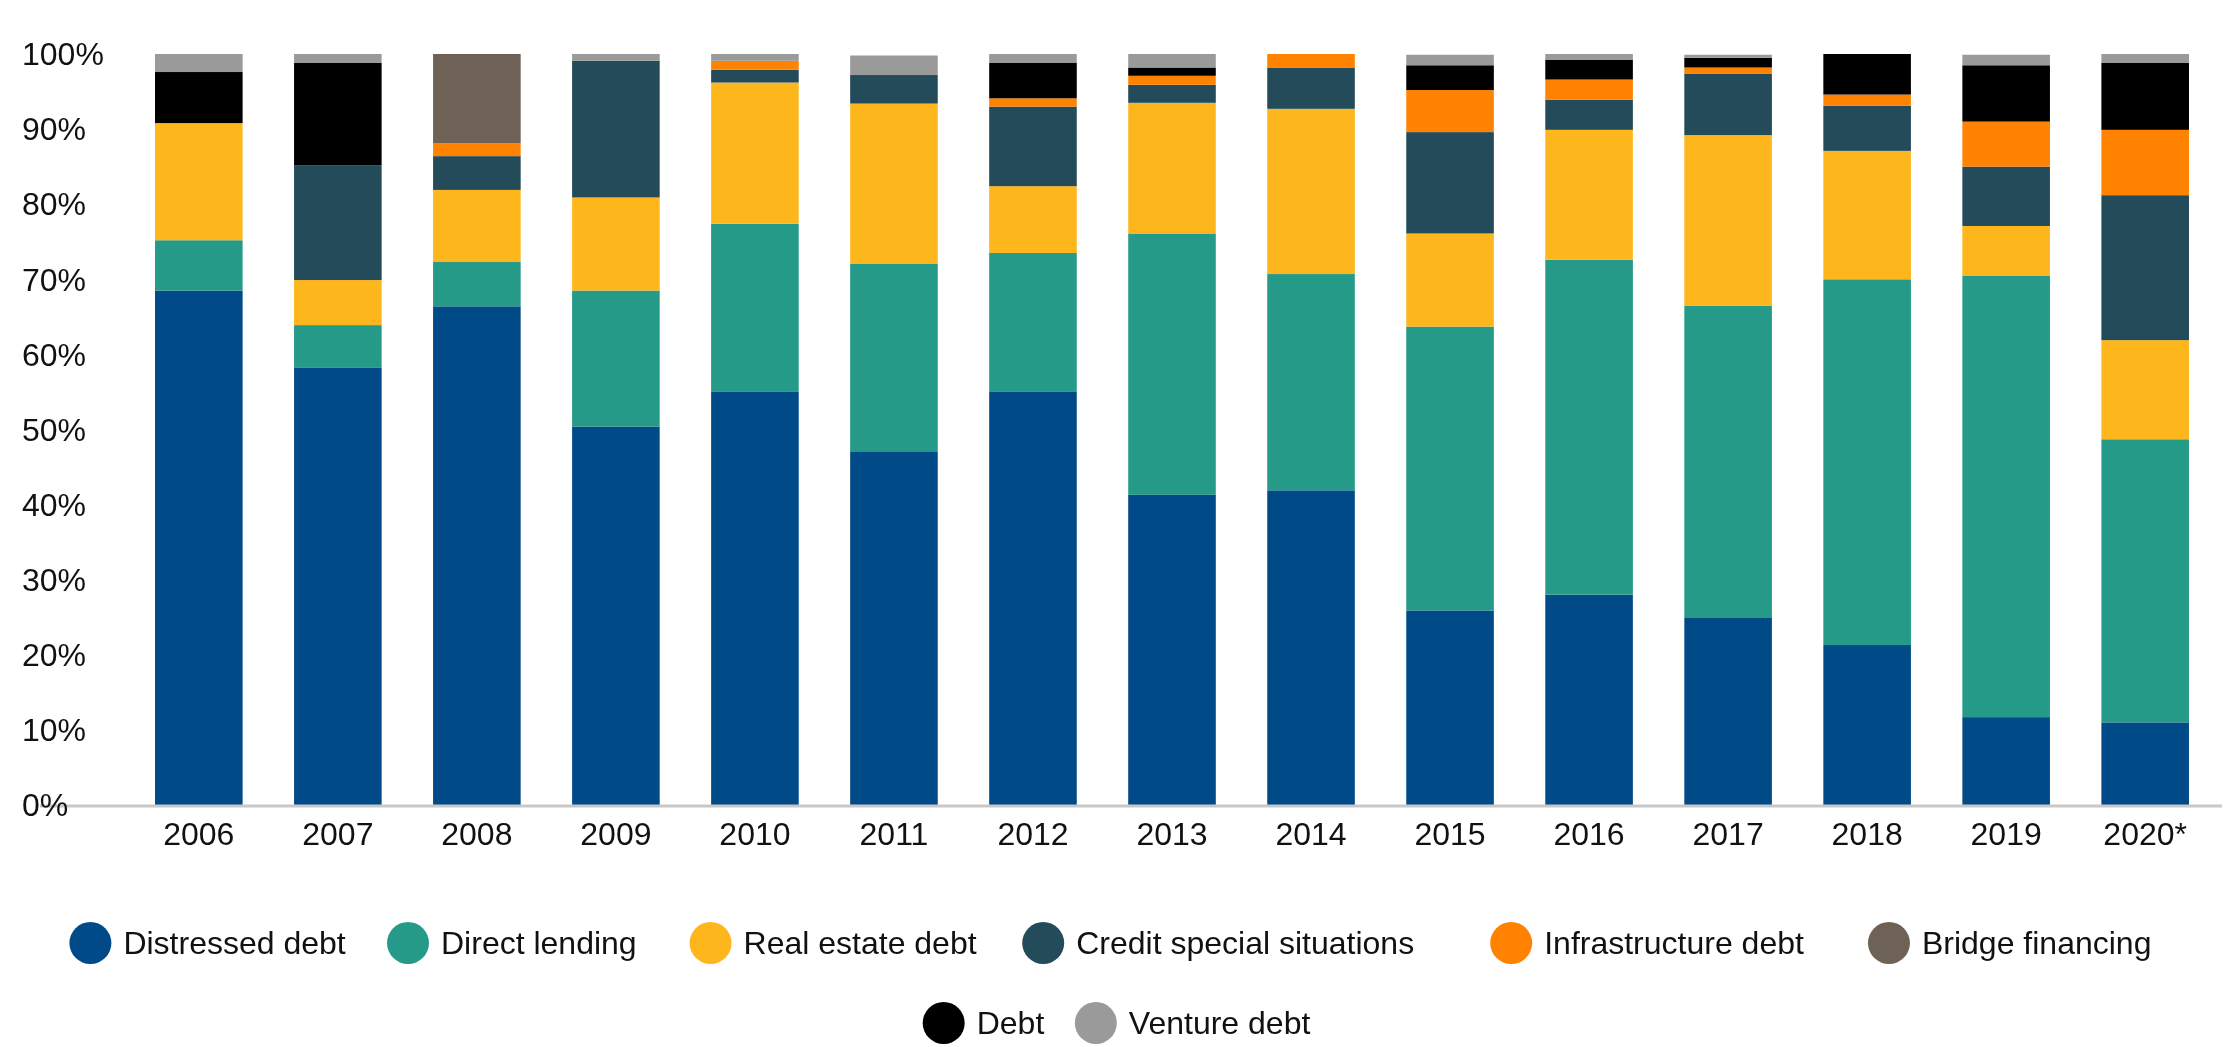 The height and width of the screenshot is (1047, 2230). Describe the element at coordinates (63, 54) in the screenshot. I see `y-tick-label: 100%` at that location.